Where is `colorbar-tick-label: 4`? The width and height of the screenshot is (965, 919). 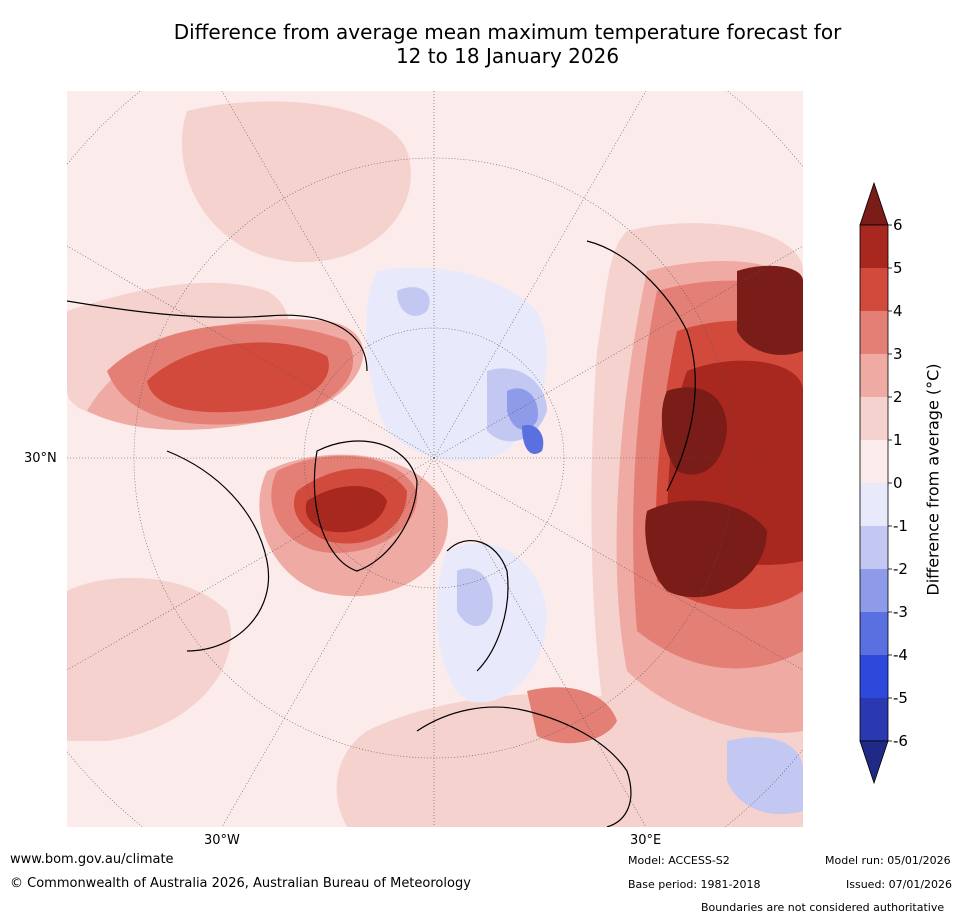 colorbar-tick-label: 4 is located at coordinates (898, 311).